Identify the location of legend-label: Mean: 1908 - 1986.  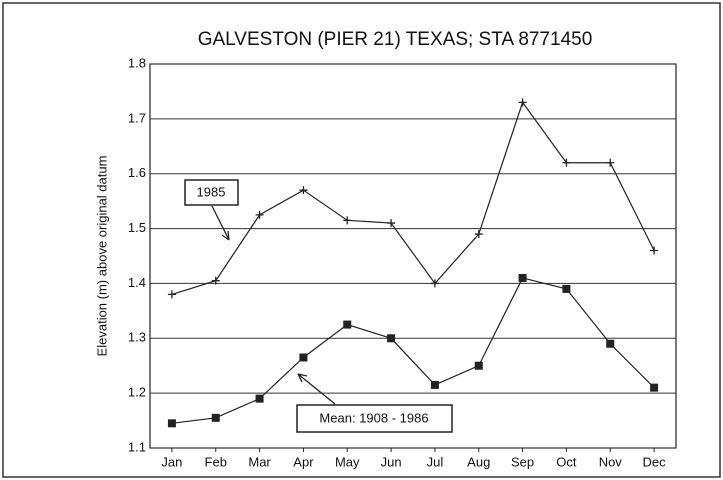
(373, 417).